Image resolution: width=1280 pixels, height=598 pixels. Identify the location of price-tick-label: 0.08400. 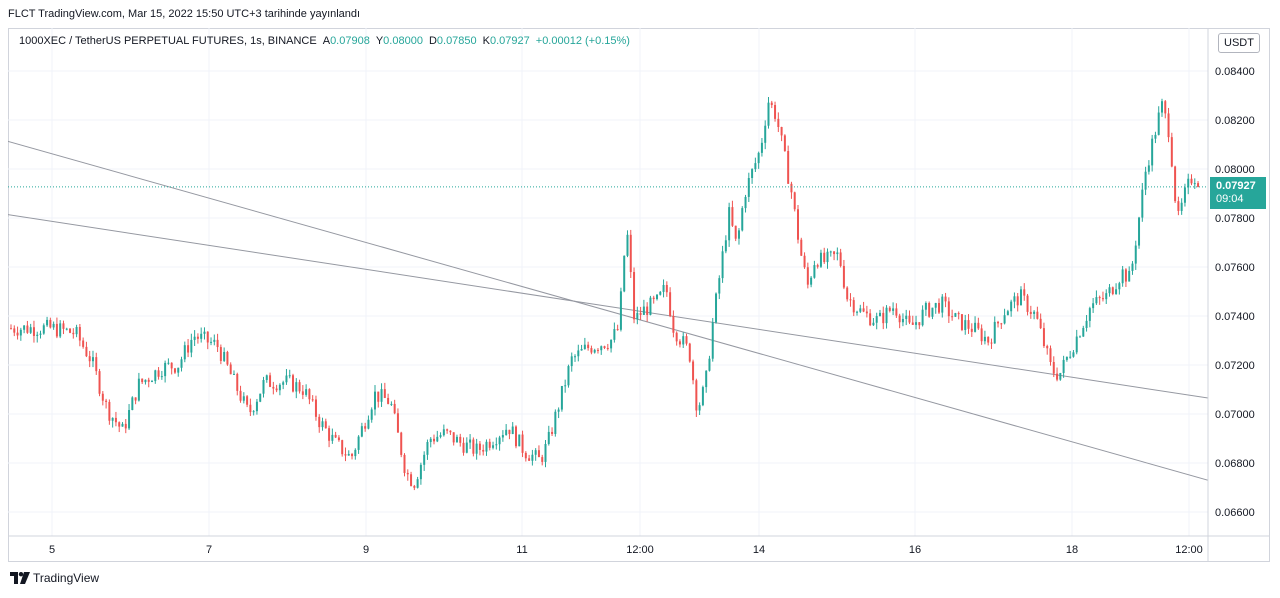
(1235, 72).